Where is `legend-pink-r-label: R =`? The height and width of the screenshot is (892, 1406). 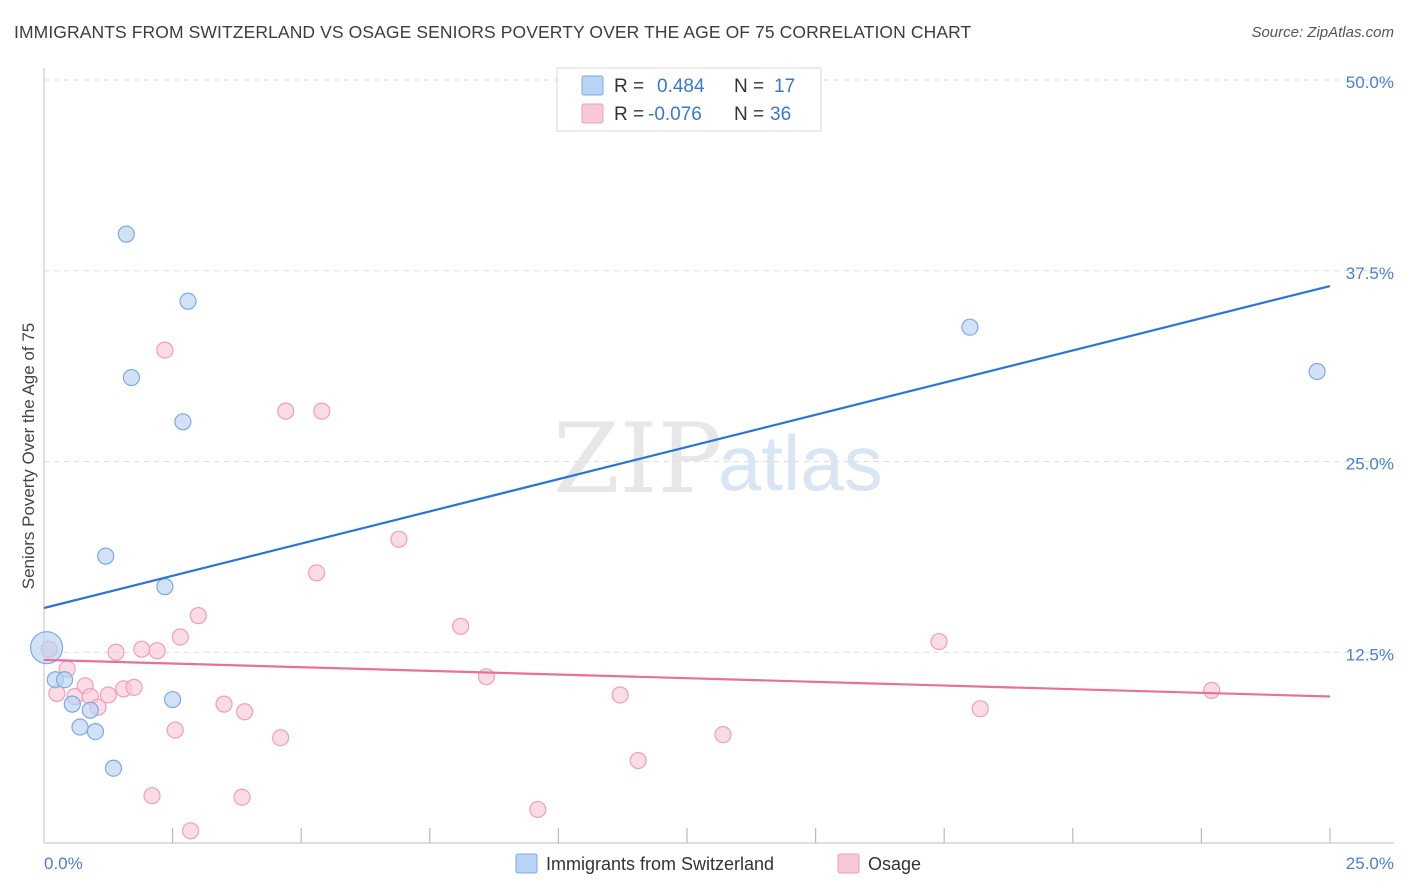 legend-pink-r-label: R = is located at coordinates (629, 114).